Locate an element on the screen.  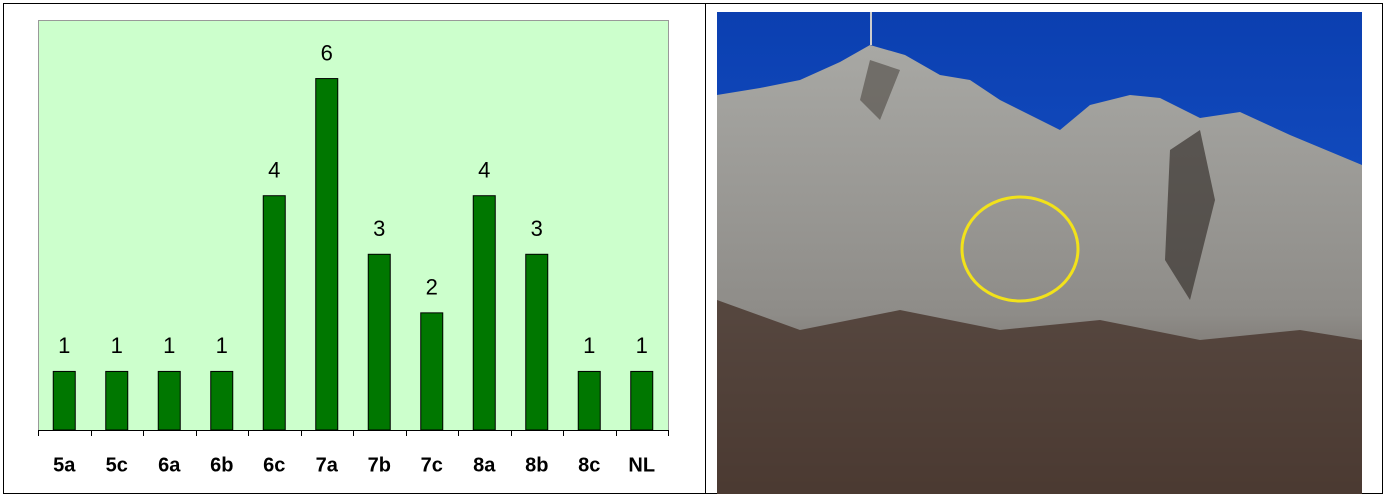
x-tick-label: 8c is located at coordinates (589, 465).